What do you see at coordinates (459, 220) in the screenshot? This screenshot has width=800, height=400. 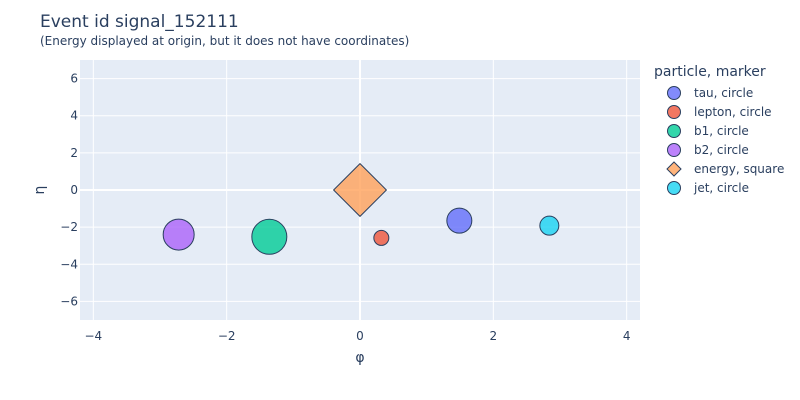 I see `point-tau` at bounding box center [459, 220].